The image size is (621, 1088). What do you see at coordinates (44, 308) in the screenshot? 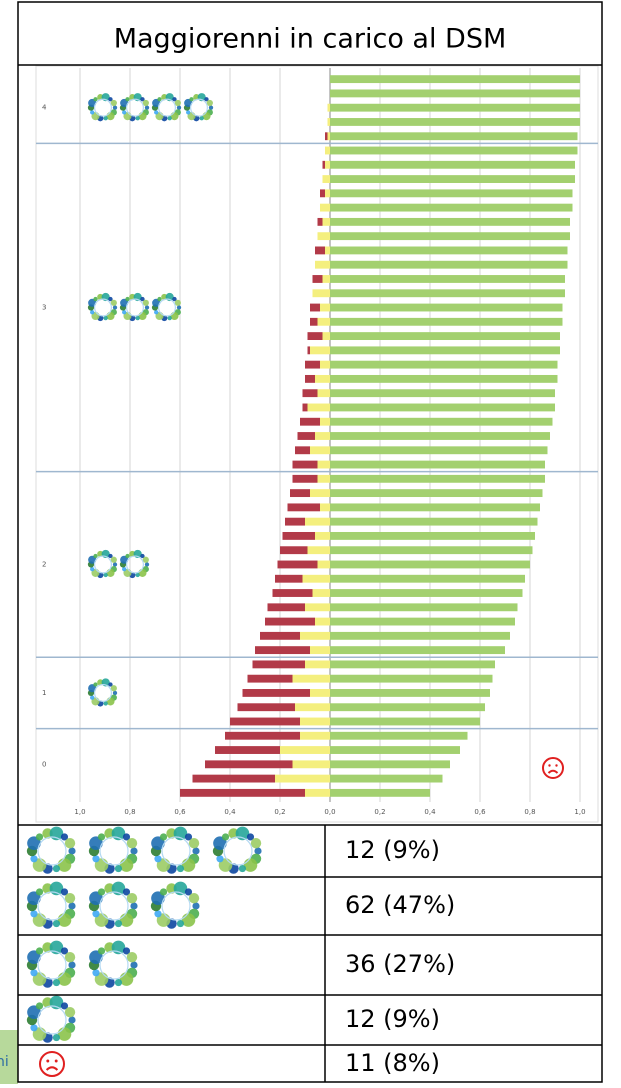
I see `panel-label: 3` at bounding box center [44, 308].